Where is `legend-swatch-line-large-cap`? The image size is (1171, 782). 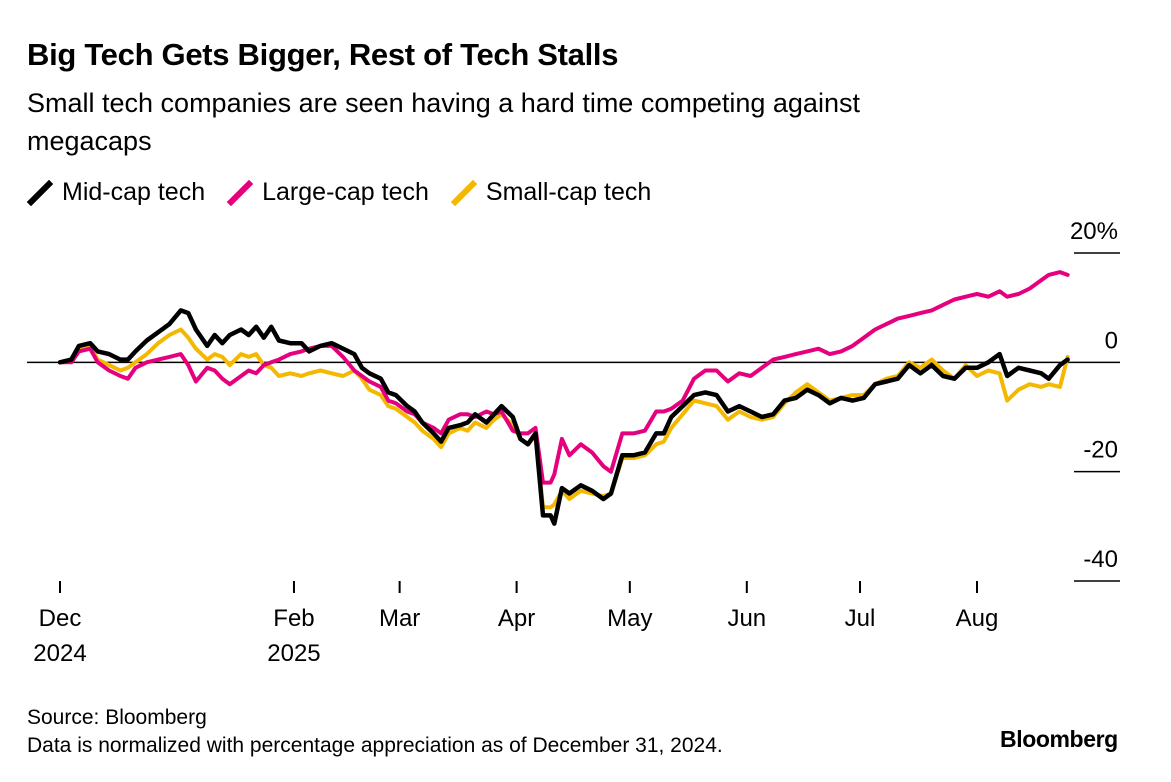 legend-swatch-line-large-cap is located at coordinates (240, 192).